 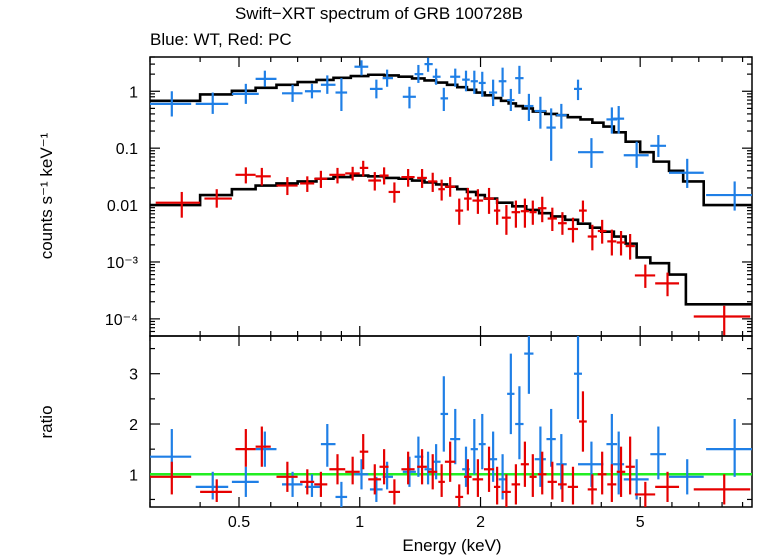 I want to click on y-tick-label: 0.01, so click(x=122, y=206).